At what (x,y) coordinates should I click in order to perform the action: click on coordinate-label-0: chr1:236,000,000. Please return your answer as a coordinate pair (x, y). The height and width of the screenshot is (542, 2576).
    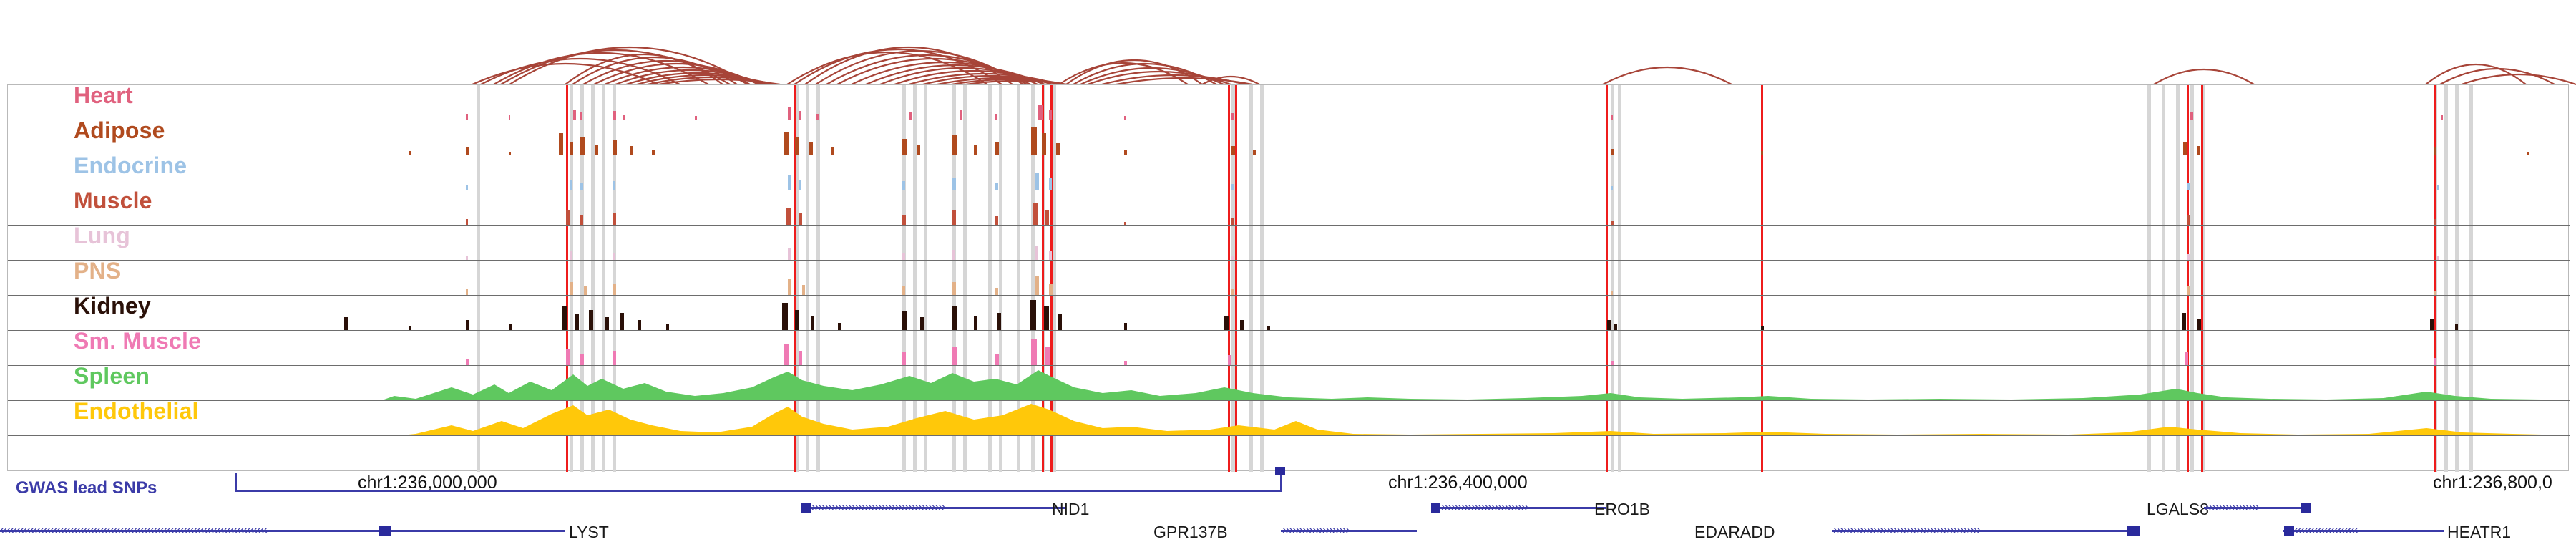
    Looking at the image, I should click on (427, 483).